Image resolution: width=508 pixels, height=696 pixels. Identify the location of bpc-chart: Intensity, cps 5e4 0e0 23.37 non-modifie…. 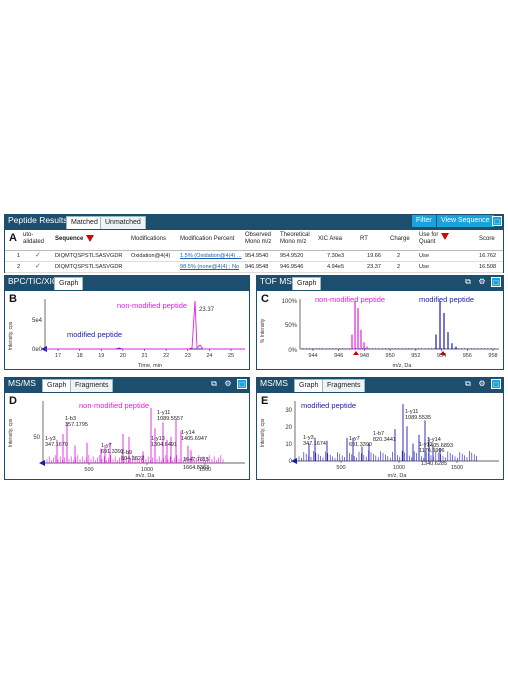
(127, 330).